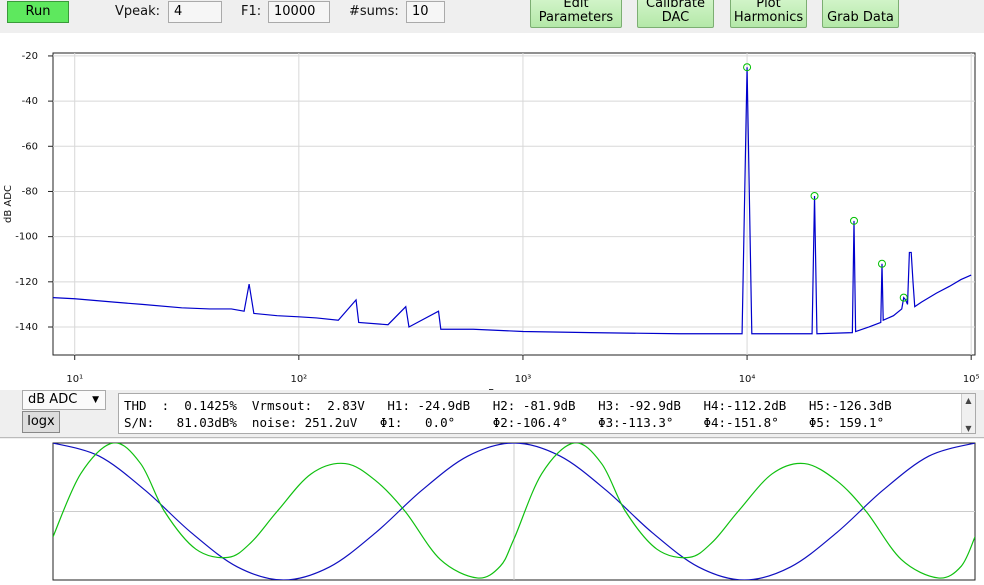  What do you see at coordinates (299, 12) in the screenshot?
I see `f1-input: 10000` at bounding box center [299, 12].